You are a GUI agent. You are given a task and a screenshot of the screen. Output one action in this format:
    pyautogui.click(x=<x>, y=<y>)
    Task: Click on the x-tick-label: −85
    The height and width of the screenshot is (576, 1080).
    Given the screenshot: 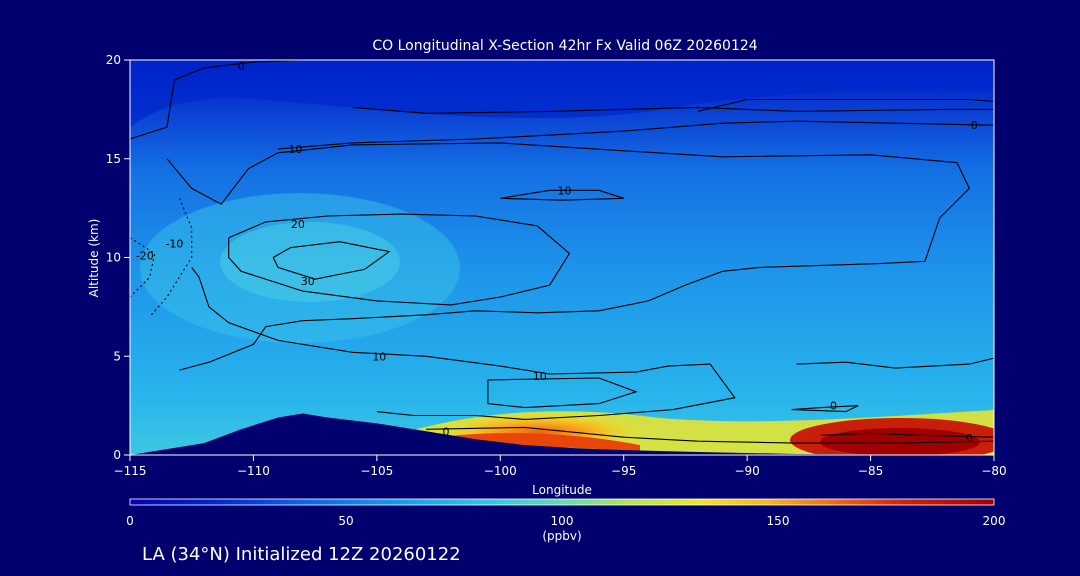 What is the action you would take?
    pyautogui.click(x=870, y=471)
    